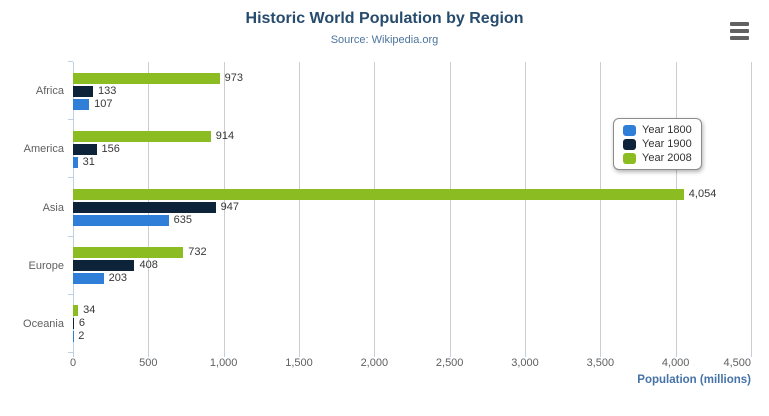 Image resolution: width=769 pixels, height=416 pixels. What do you see at coordinates (737, 363) in the screenshot?
I see `x-tick-label: 4,500` at bounding box center [737, 363].